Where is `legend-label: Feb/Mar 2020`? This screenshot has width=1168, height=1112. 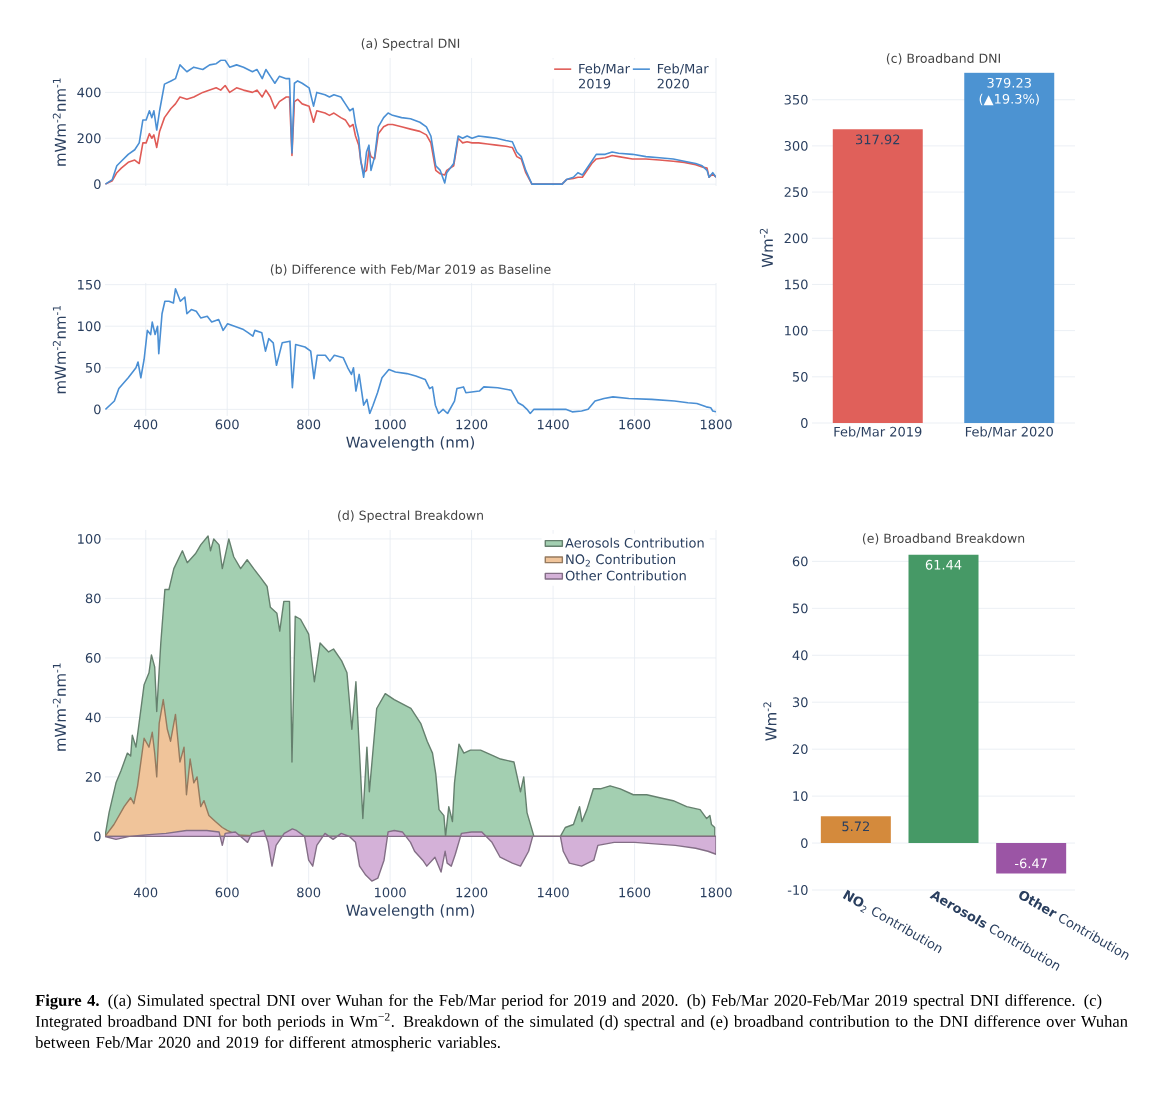 legend-label: Feb/Mar 2020 is located at coordinates (683, 76).